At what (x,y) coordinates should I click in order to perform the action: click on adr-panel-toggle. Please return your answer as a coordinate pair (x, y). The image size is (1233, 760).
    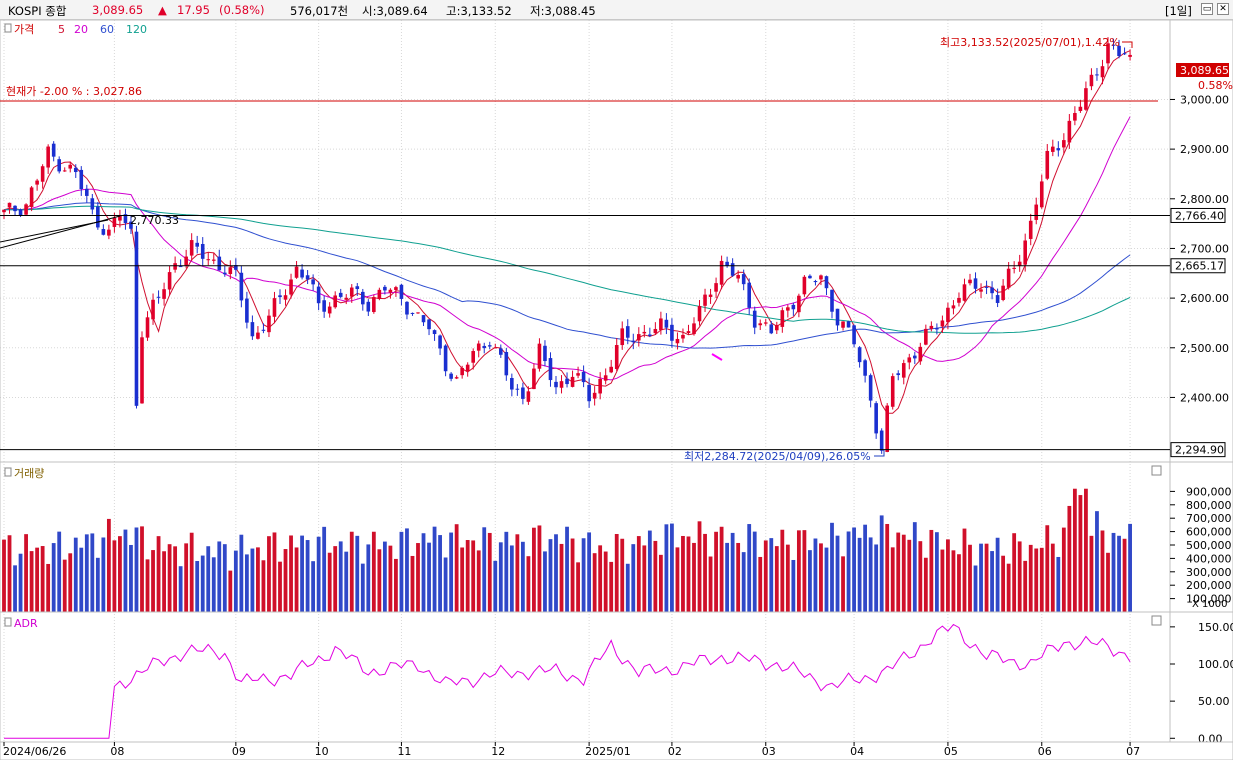
    Looking at the image, I should click on (1156, 620).